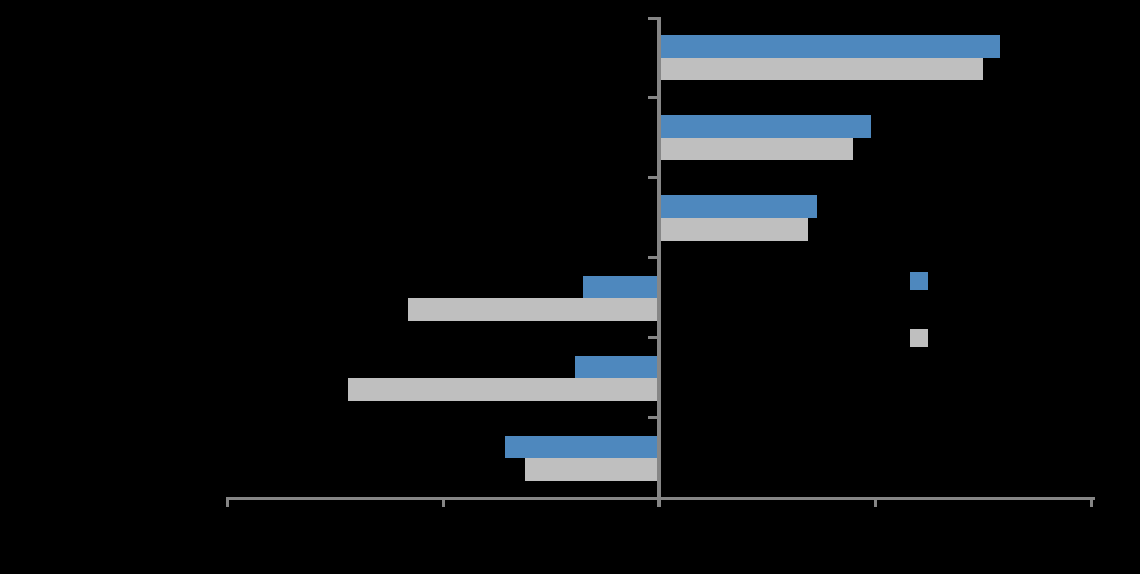 This screenshot has width=1140, height=574. What do you see at coordinates (919, 338) in the screenshot?
I see `legend-swatch-gray` at bounding box center [919, 338].